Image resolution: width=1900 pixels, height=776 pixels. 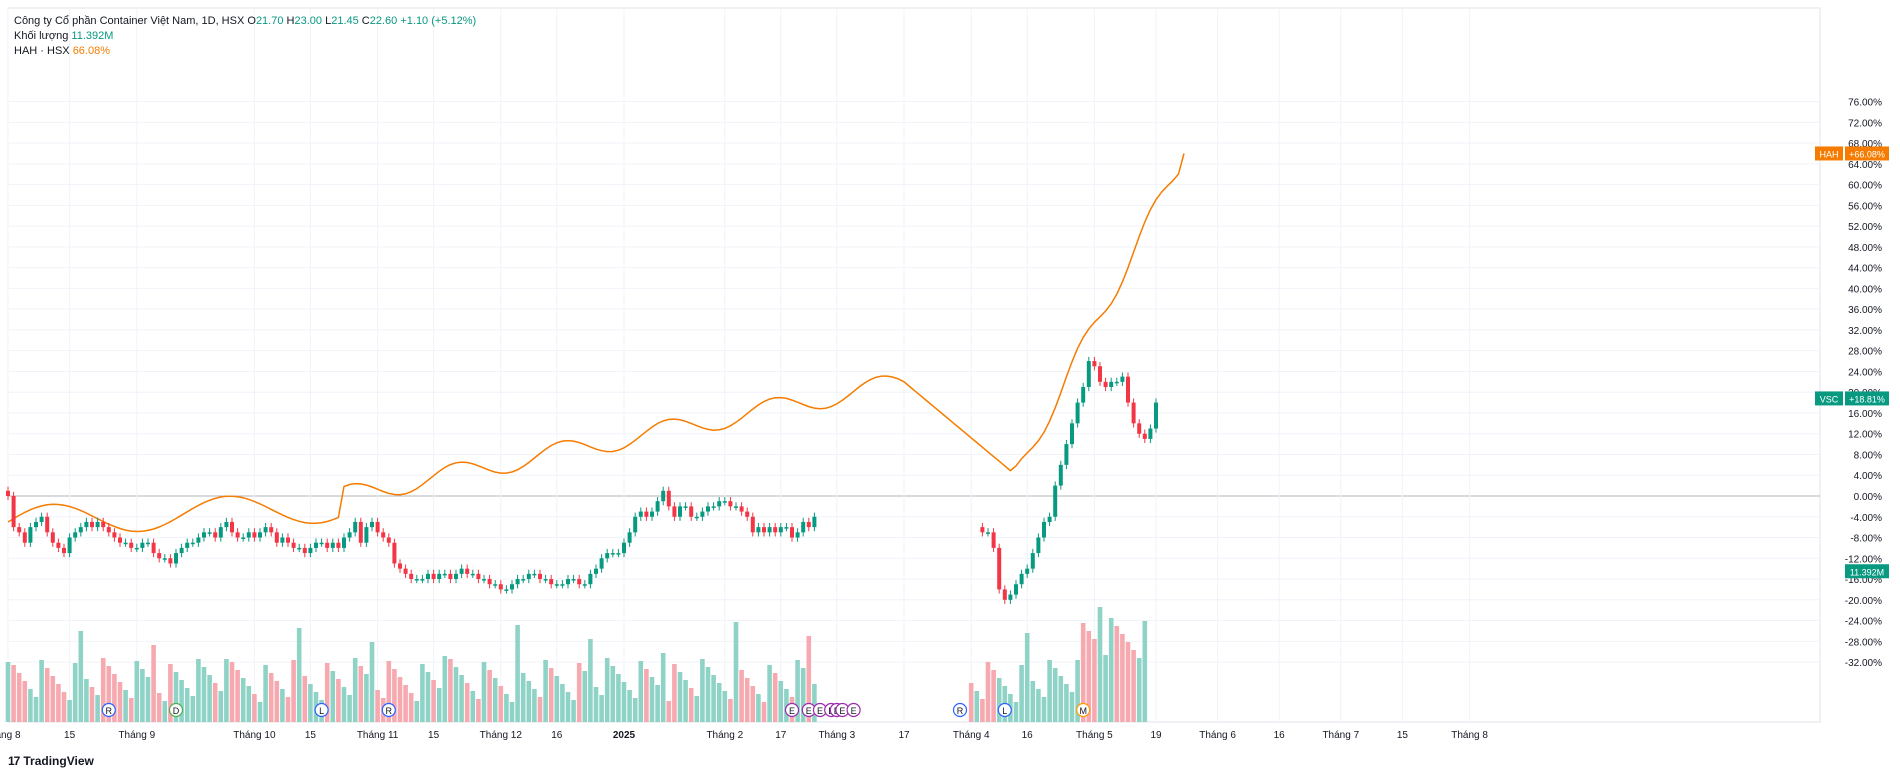 What do you see at coordinates (328, 21) in the screenshot?
I see `low-label: L` at bounding box center [328, 21].